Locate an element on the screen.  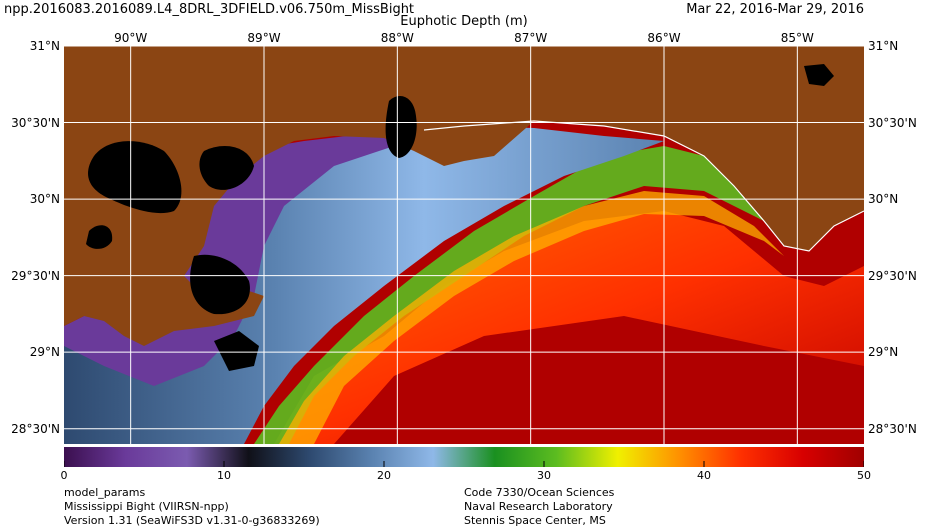
lat-label-right-0: 31°N is located at coordinates (883, 46).